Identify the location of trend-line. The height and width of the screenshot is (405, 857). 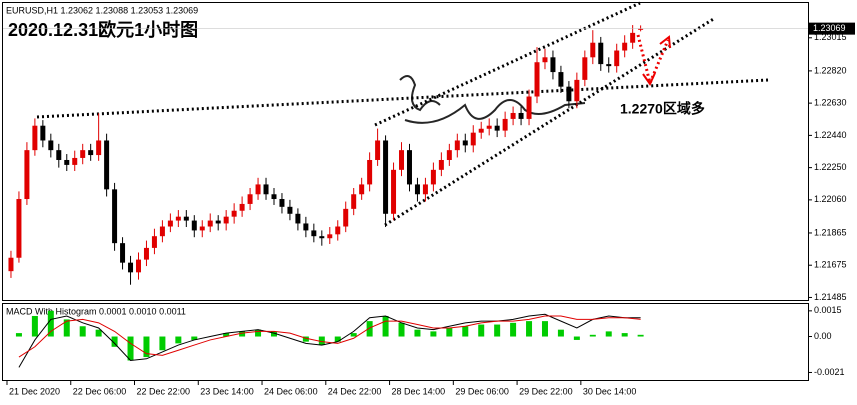
(402, 98).